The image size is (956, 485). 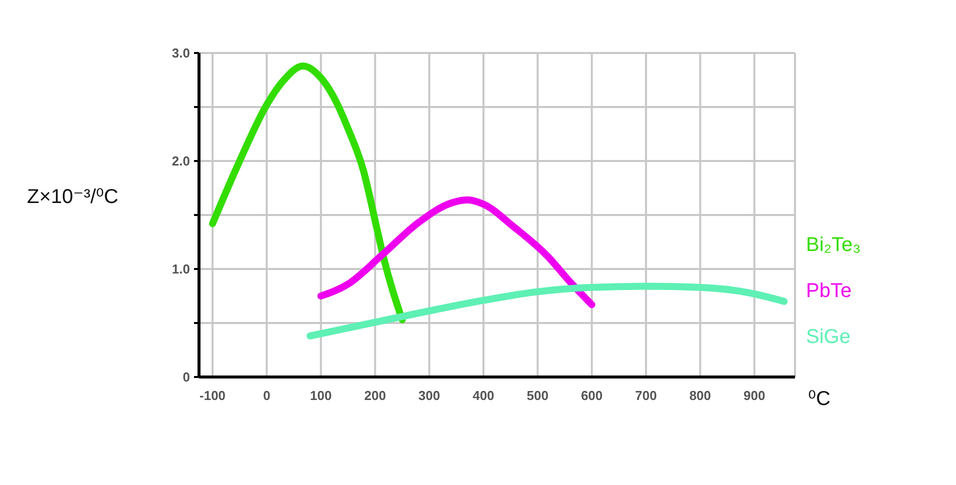 What do you see at coordinates (829, 291) in the screenshot?
I see `text: PbTe` at bounding box center [829, 291].